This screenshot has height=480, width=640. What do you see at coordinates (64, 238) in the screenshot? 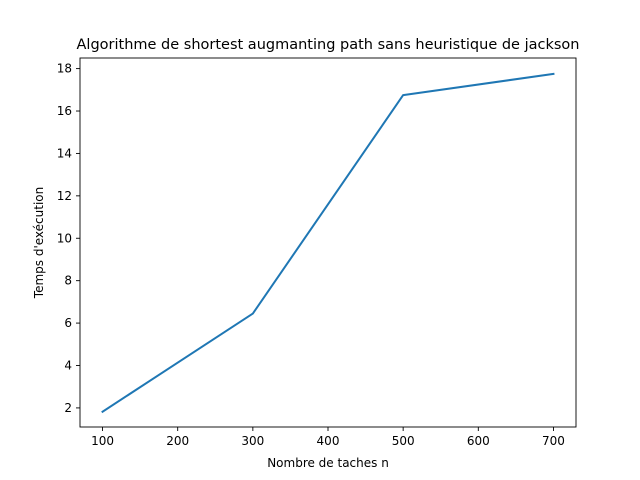
I see `y-tick-label: 10` at bounding box center [64, 238].